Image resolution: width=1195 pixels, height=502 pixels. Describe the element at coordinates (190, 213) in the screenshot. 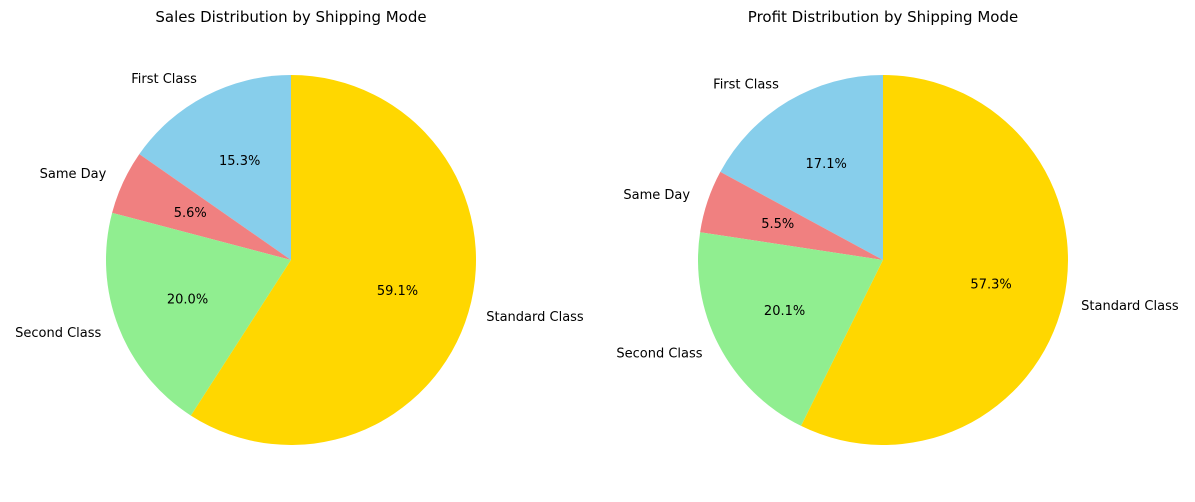

I see `sales-pct-same-day: 5.6%` at that location.